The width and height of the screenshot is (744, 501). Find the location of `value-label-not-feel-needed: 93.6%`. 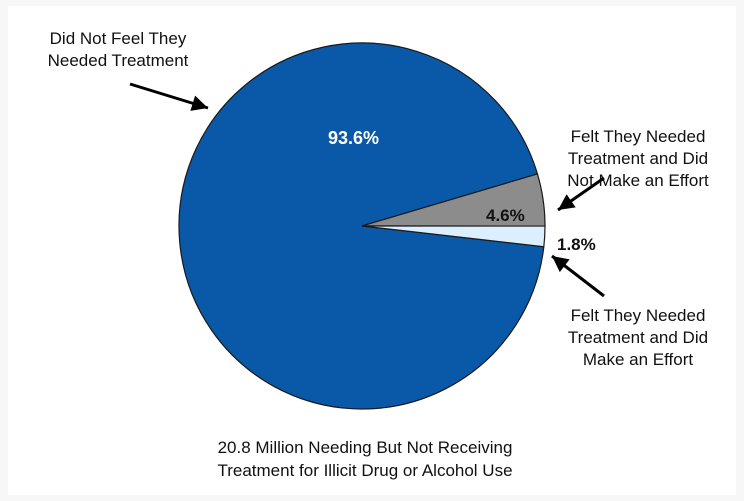

value-label-not-feel-needed: 93.6% is located at coordinates (353, 138).